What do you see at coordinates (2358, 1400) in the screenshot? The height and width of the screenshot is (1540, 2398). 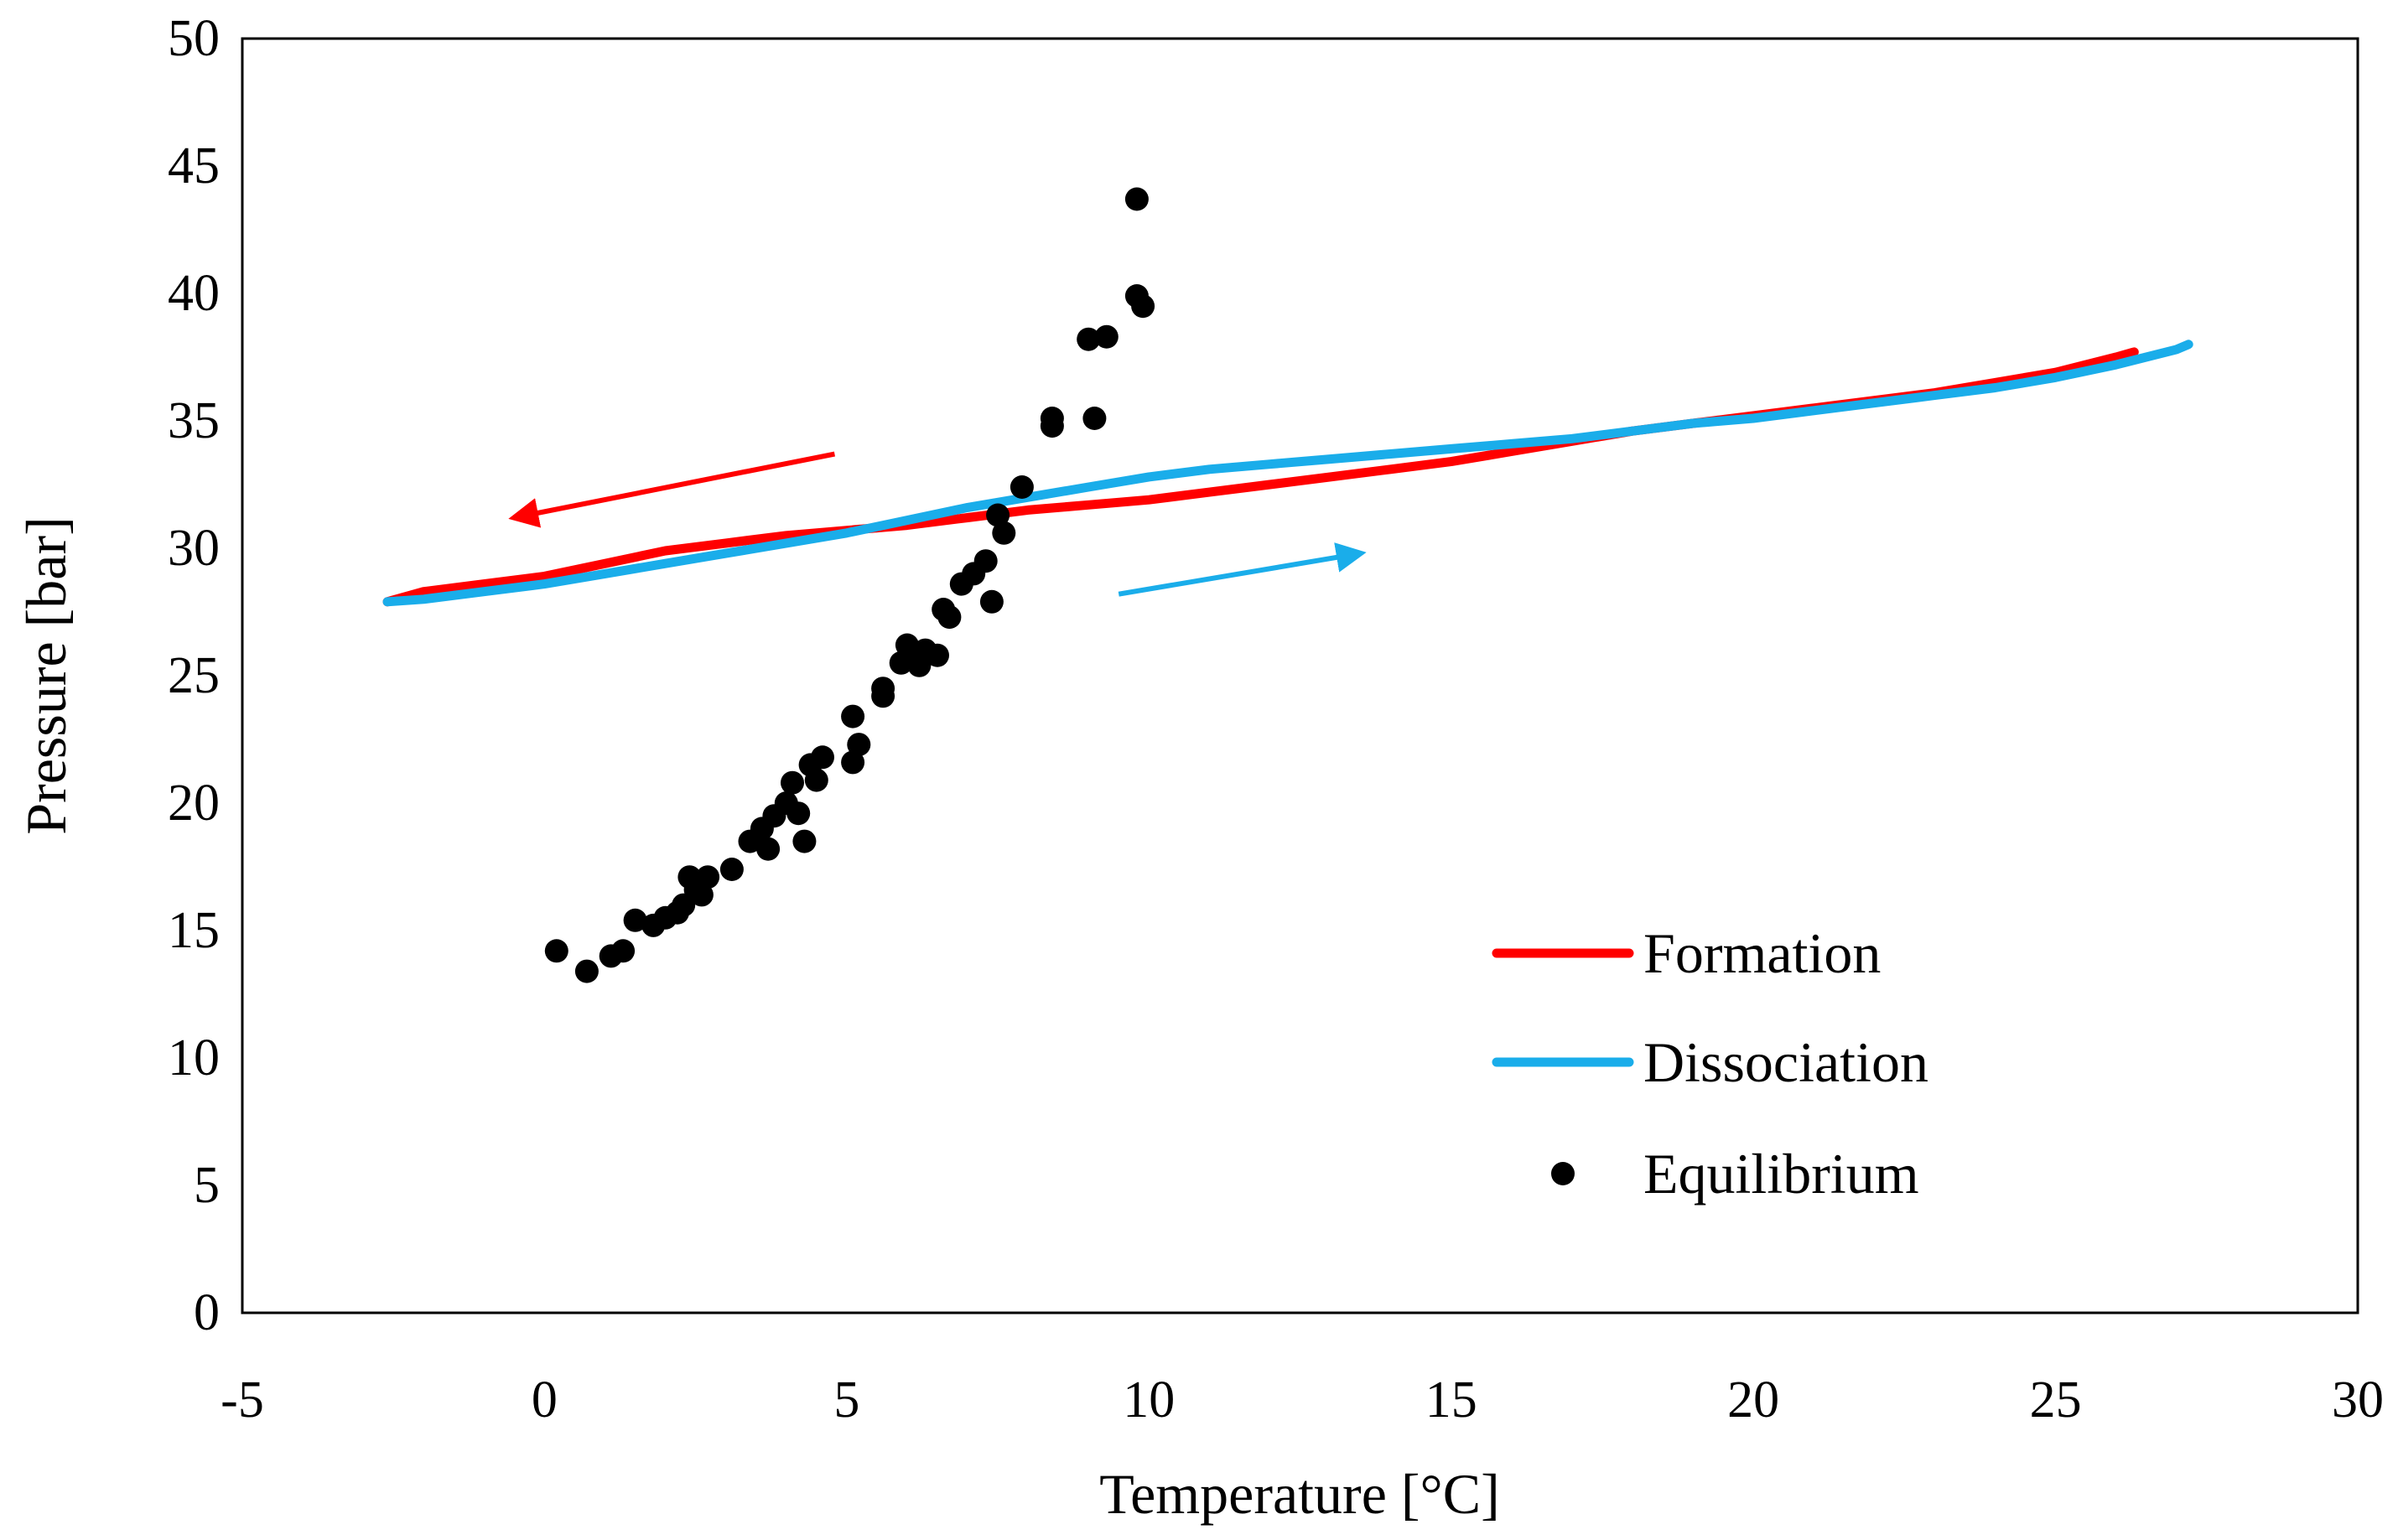 I see `x-tick-label: 30` at bounding box center [2358, 1400].